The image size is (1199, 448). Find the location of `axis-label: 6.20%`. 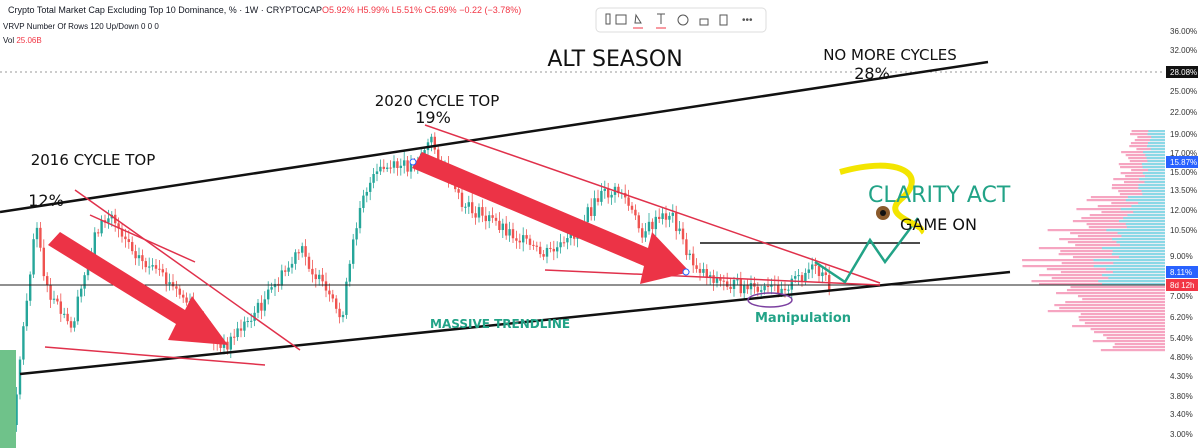

axis-label: 6.20% is located at coordinates (1181, 317).